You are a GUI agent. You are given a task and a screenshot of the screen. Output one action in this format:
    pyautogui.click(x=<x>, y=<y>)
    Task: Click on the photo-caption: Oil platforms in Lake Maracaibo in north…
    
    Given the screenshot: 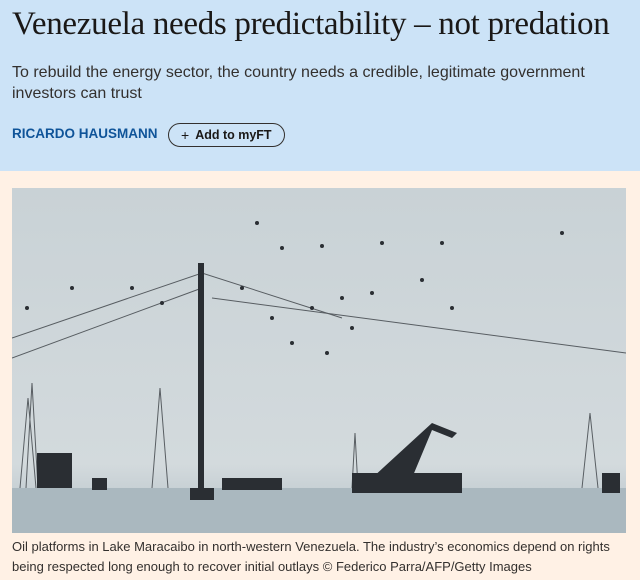 What is the action you would take?
    pyautogui.click(x=311, y=556)
    